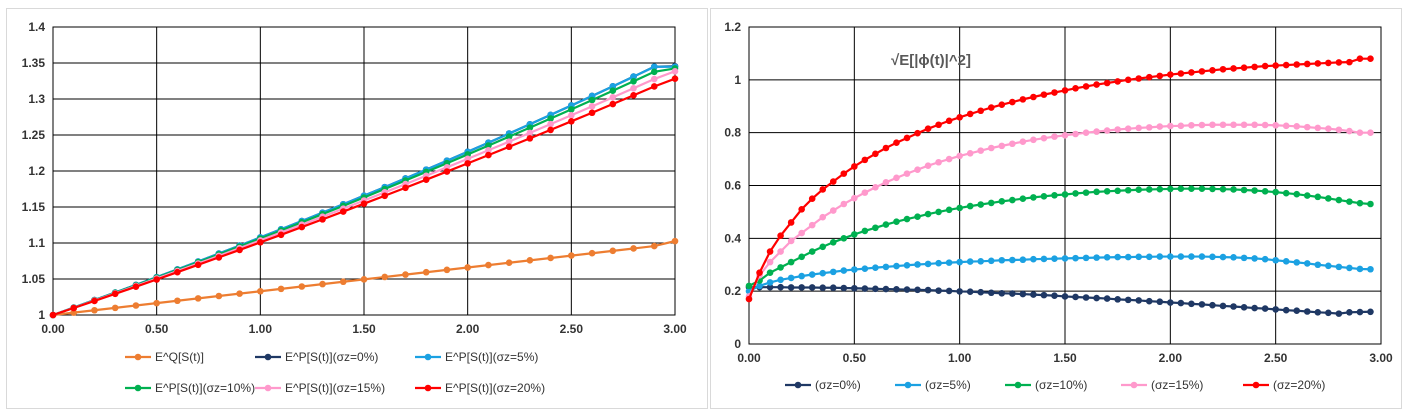 This screenshot has height=411, width=1404. Describe the element at coordinates (495, 388) in the screenshot. I see `legend-label: E^P[S(t)](σz=20%)` at that location.